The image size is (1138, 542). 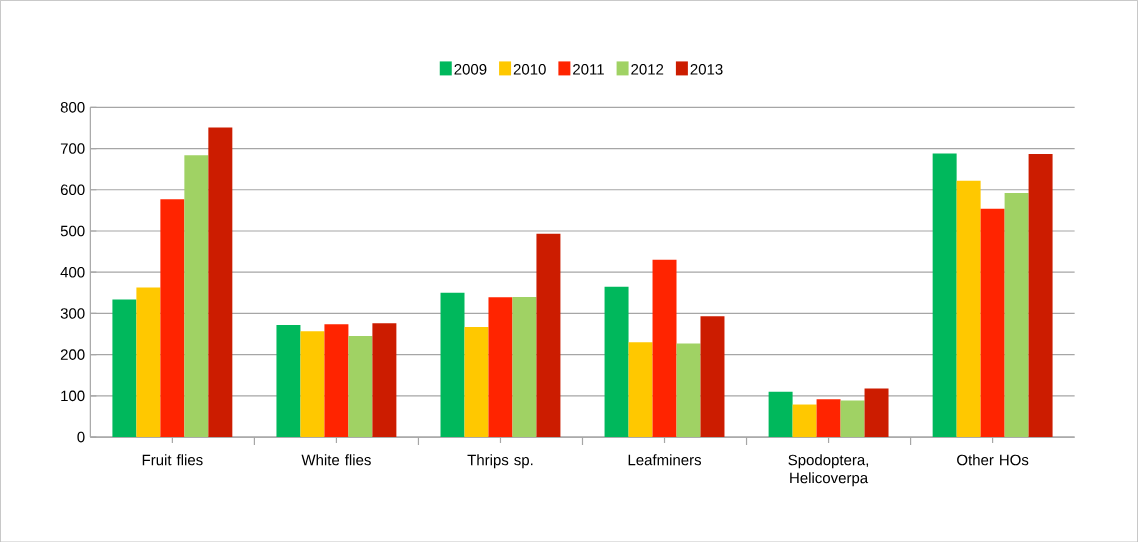 I want to click on x-tick-label: Thrips sp., so click(x=500, y=461).